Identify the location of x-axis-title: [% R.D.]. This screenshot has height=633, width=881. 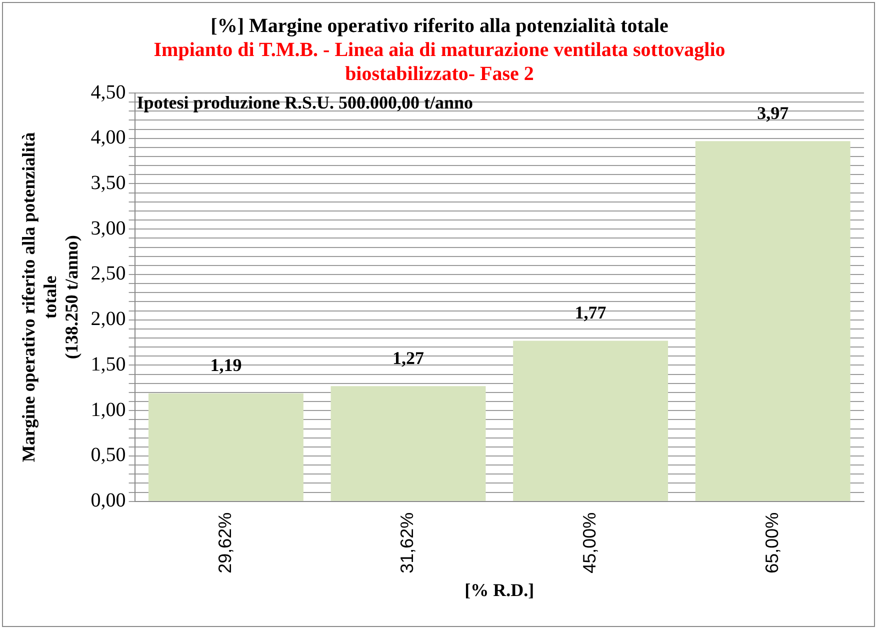
(499, 590).